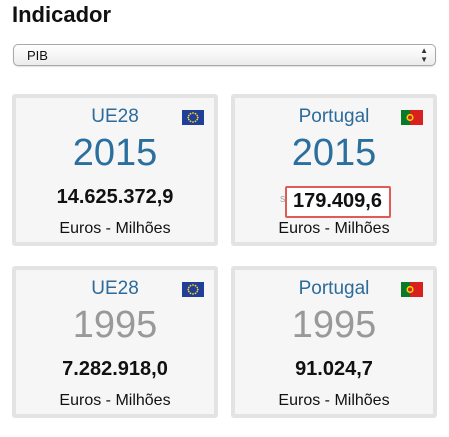 This screenshot has width=449, height=437. Describe the element at coordinates (424, 55) in the screenshot. I see `select-arrows-icon: ▲ ▼` at that location.